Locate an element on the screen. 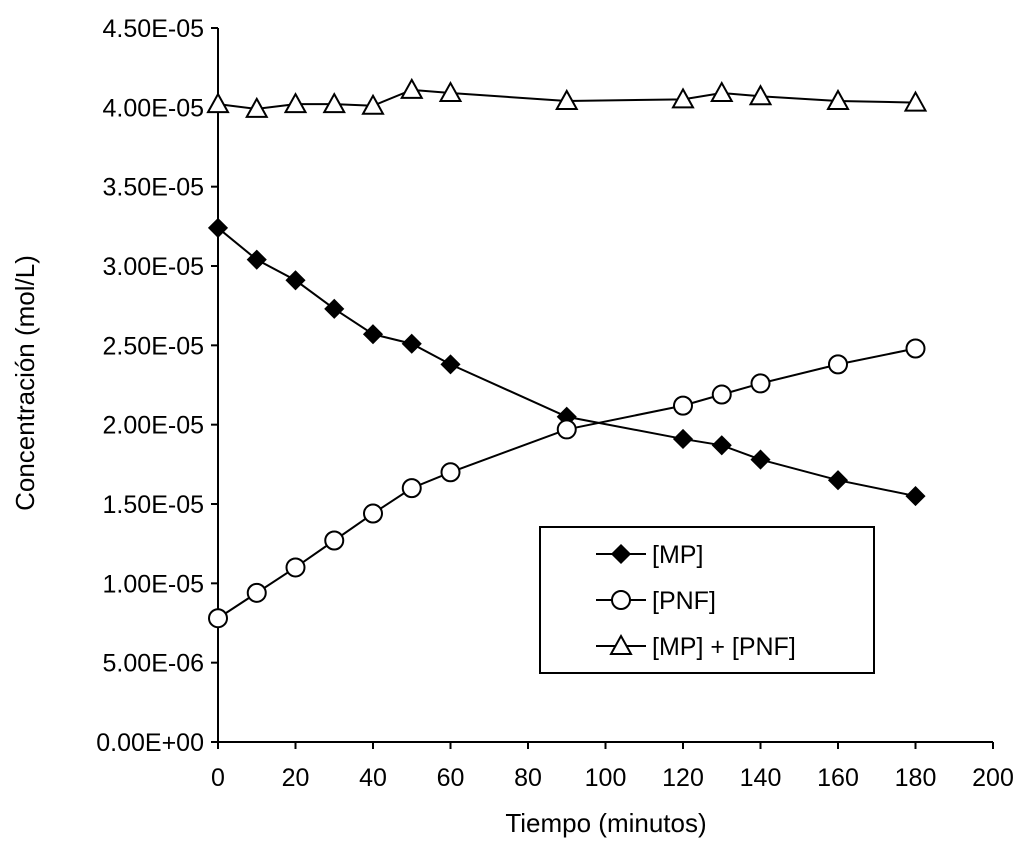  y-tick-label: 0.00E+00 is located at coordinates (150, 743).